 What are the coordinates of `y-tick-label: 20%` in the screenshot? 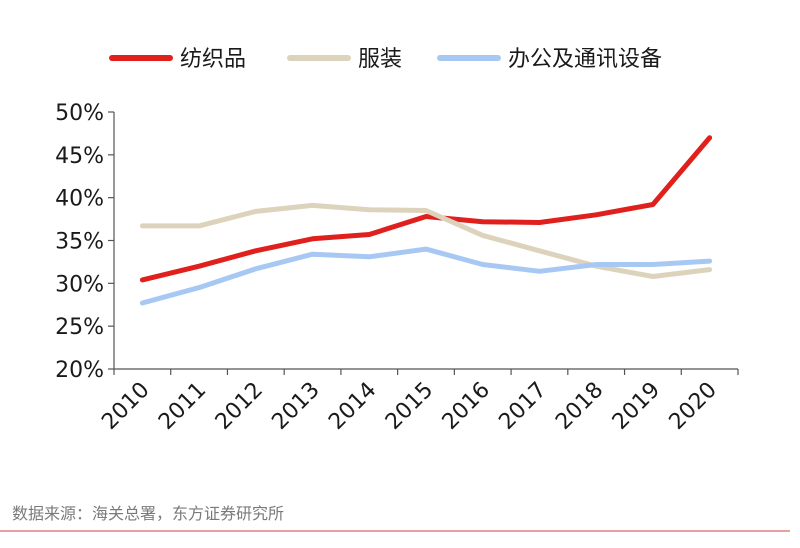 It's located at (79, 370).